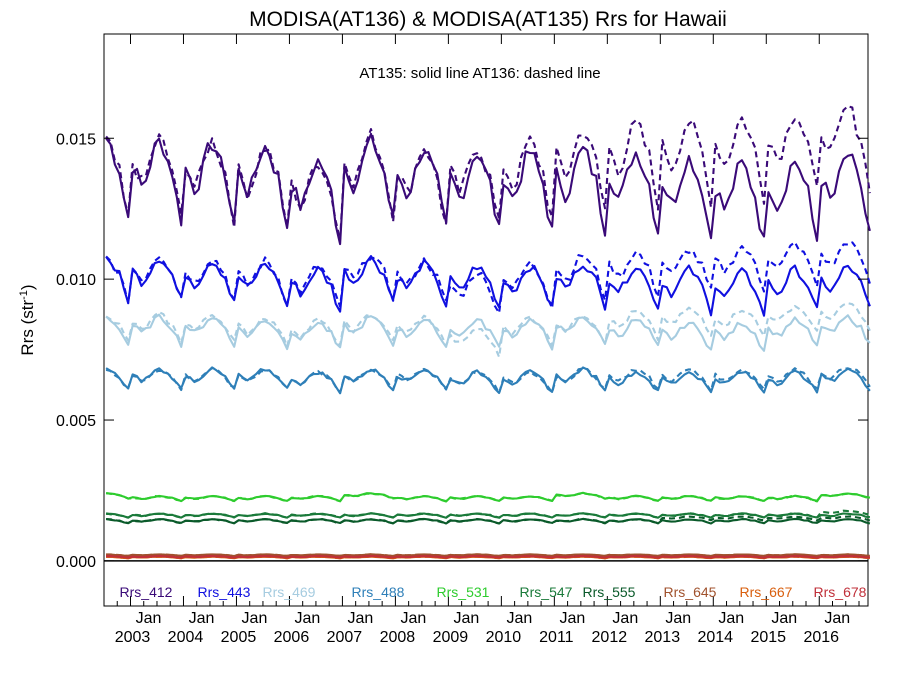 Image resolution: width=900 pixels, height=675 pixels. What do you see at coordinates (479, 73) in the screenshot?
I see `line-style-annotation: AT135: solid line AT136: dashed line` at bounding box center [479, 73].